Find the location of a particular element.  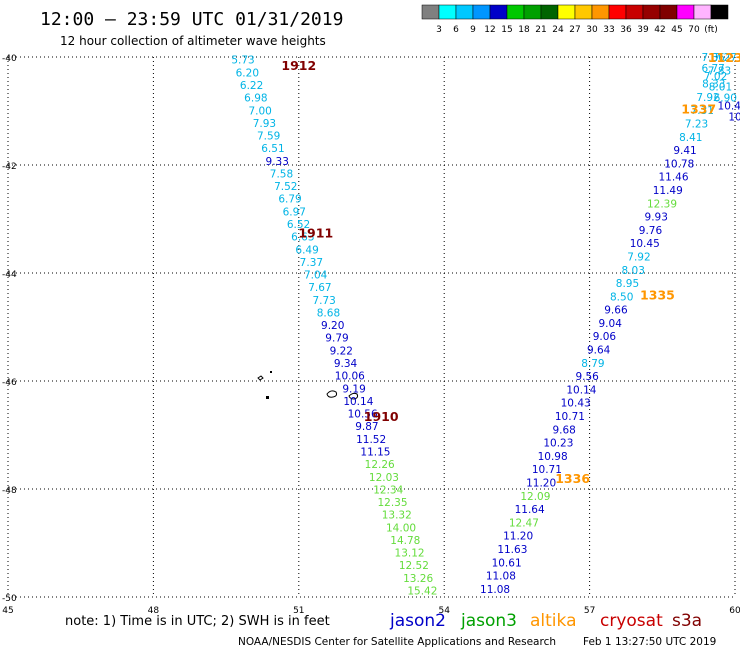

wave-height-value: 9.04 is located at coordinates (611, 324).